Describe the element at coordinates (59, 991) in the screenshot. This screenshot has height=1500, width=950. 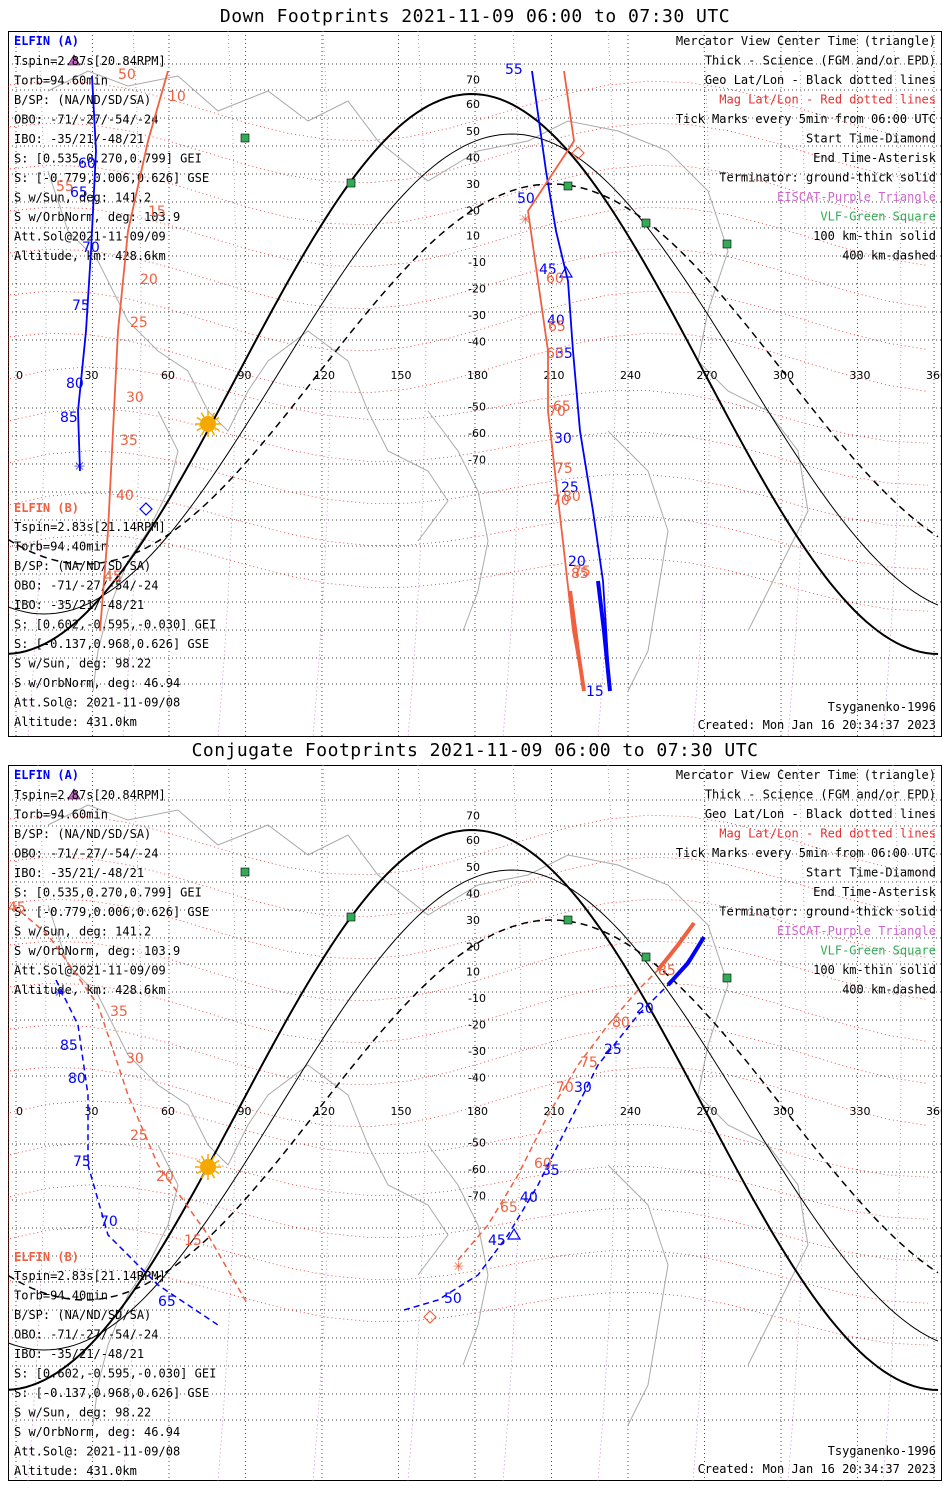
I see `elfin-a-end-asterisk: ✳` at that location.